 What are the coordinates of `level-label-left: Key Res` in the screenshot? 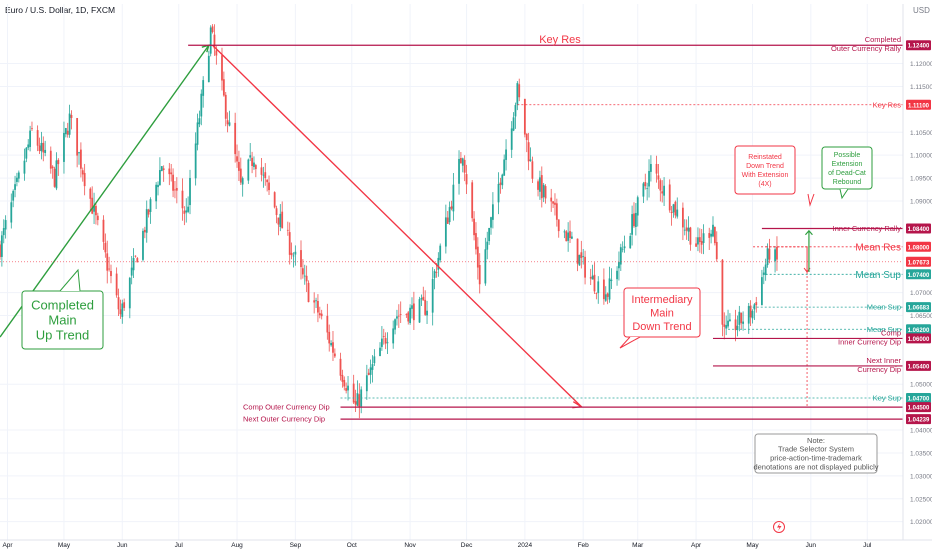 It's located at (560, 40).